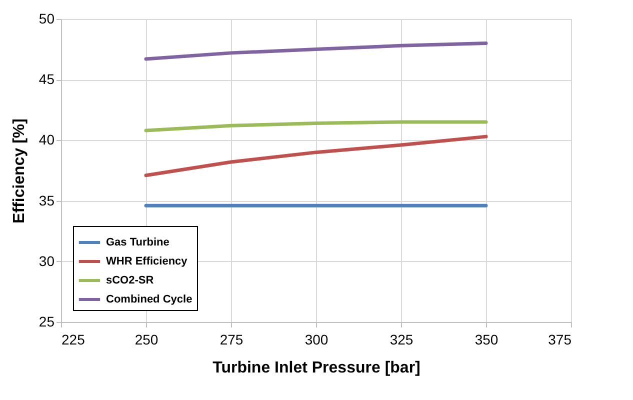 The height and width of the screenshot is (400, 633). What do you see at coordinates (146, 340) in the screenshot?
I see `x-tick-label: 250` at bounding box center [146, 340].